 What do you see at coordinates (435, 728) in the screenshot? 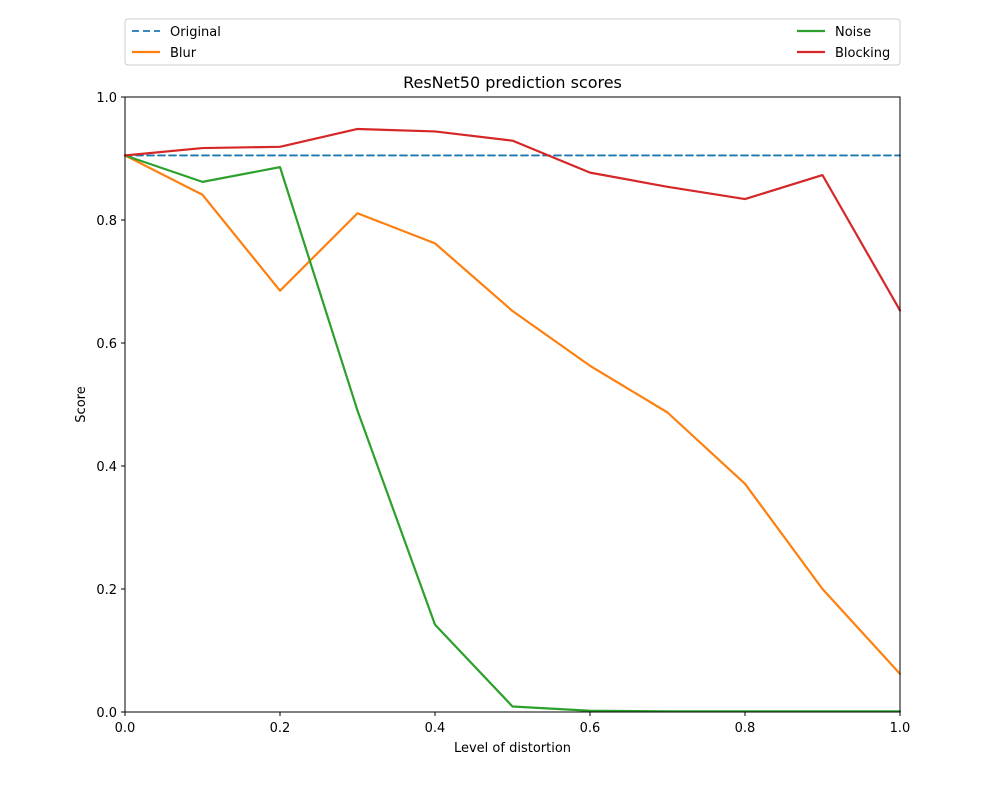
I see `x-tick-label: 0.4` at bounding box center [435, 728].